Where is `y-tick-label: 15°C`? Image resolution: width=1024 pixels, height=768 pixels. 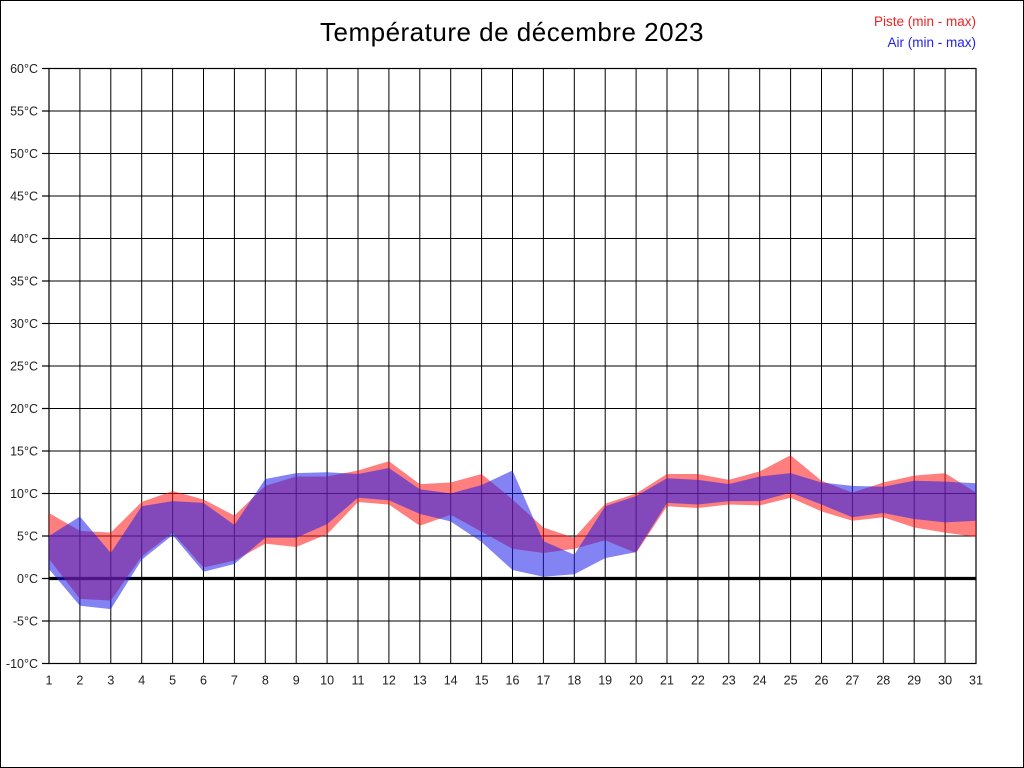
y-tick-label: 15°C is located at coordinates (24, 452).